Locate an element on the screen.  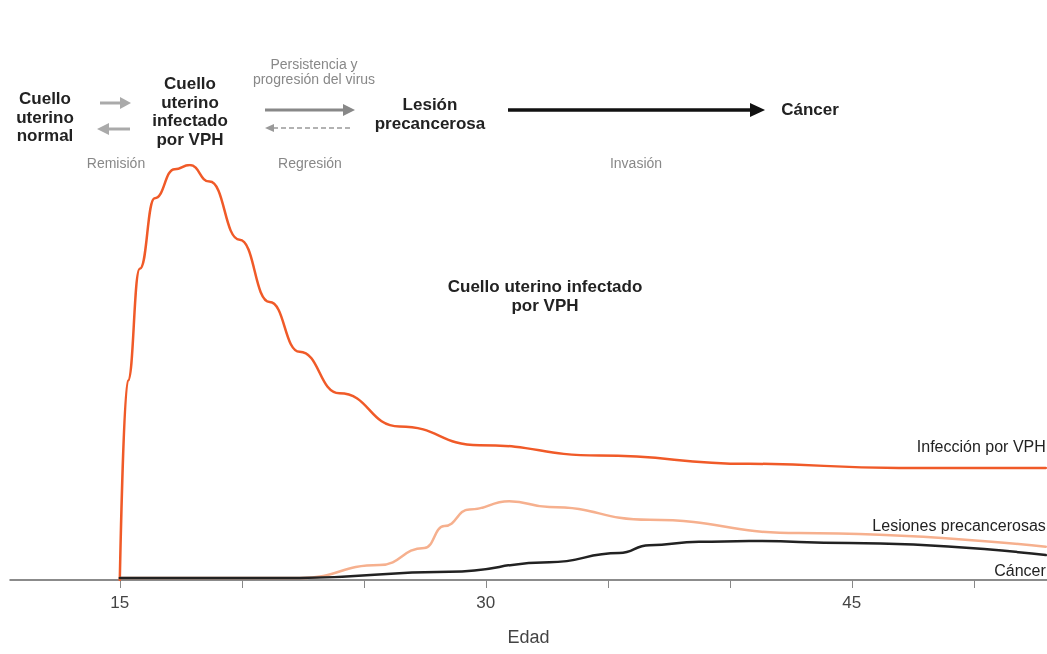
text: Cuello uterino normal is located at coordinates (45, 117).